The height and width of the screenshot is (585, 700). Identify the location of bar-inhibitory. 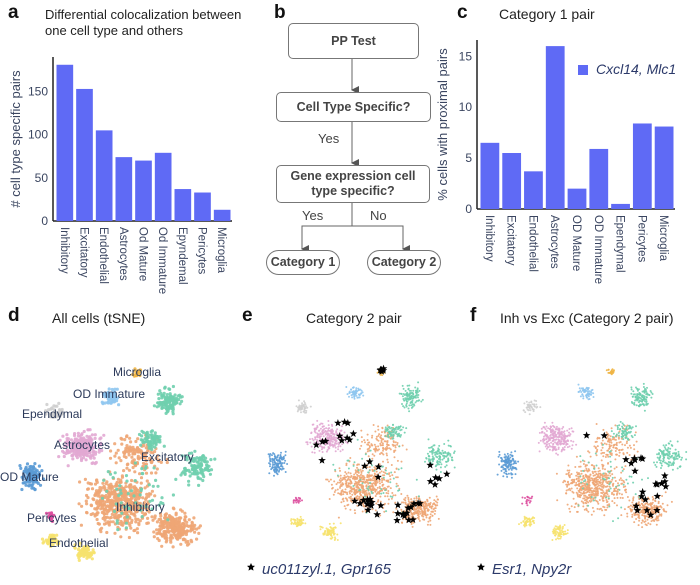
(490, 175).